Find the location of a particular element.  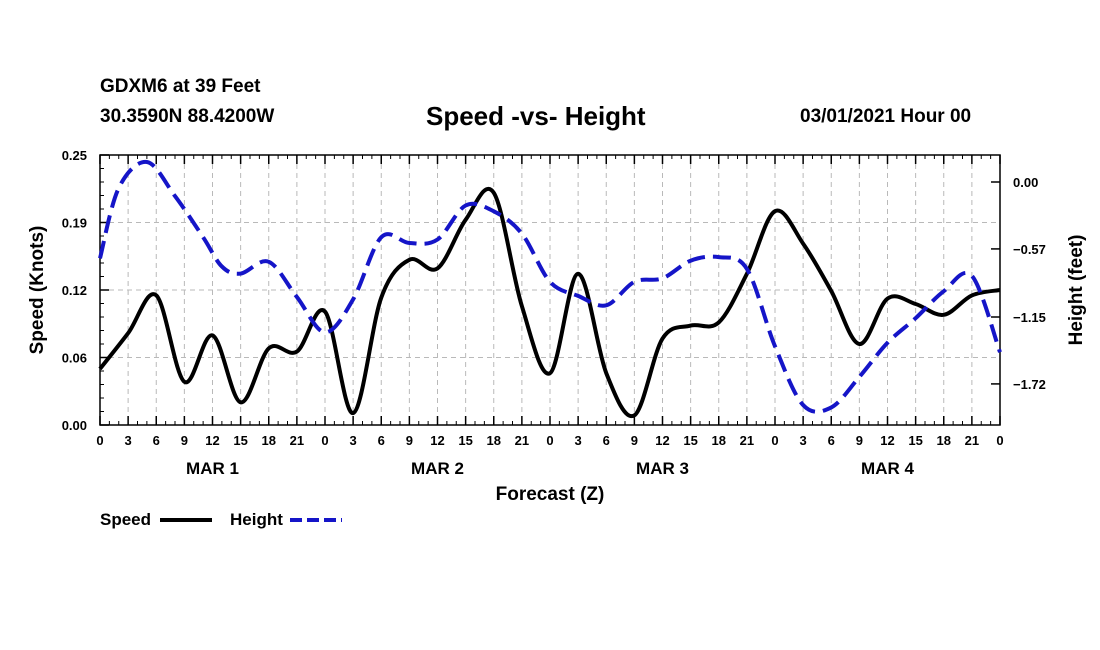

y-axis-right-title: Height (feet) is located at coordinates (1076, 290).